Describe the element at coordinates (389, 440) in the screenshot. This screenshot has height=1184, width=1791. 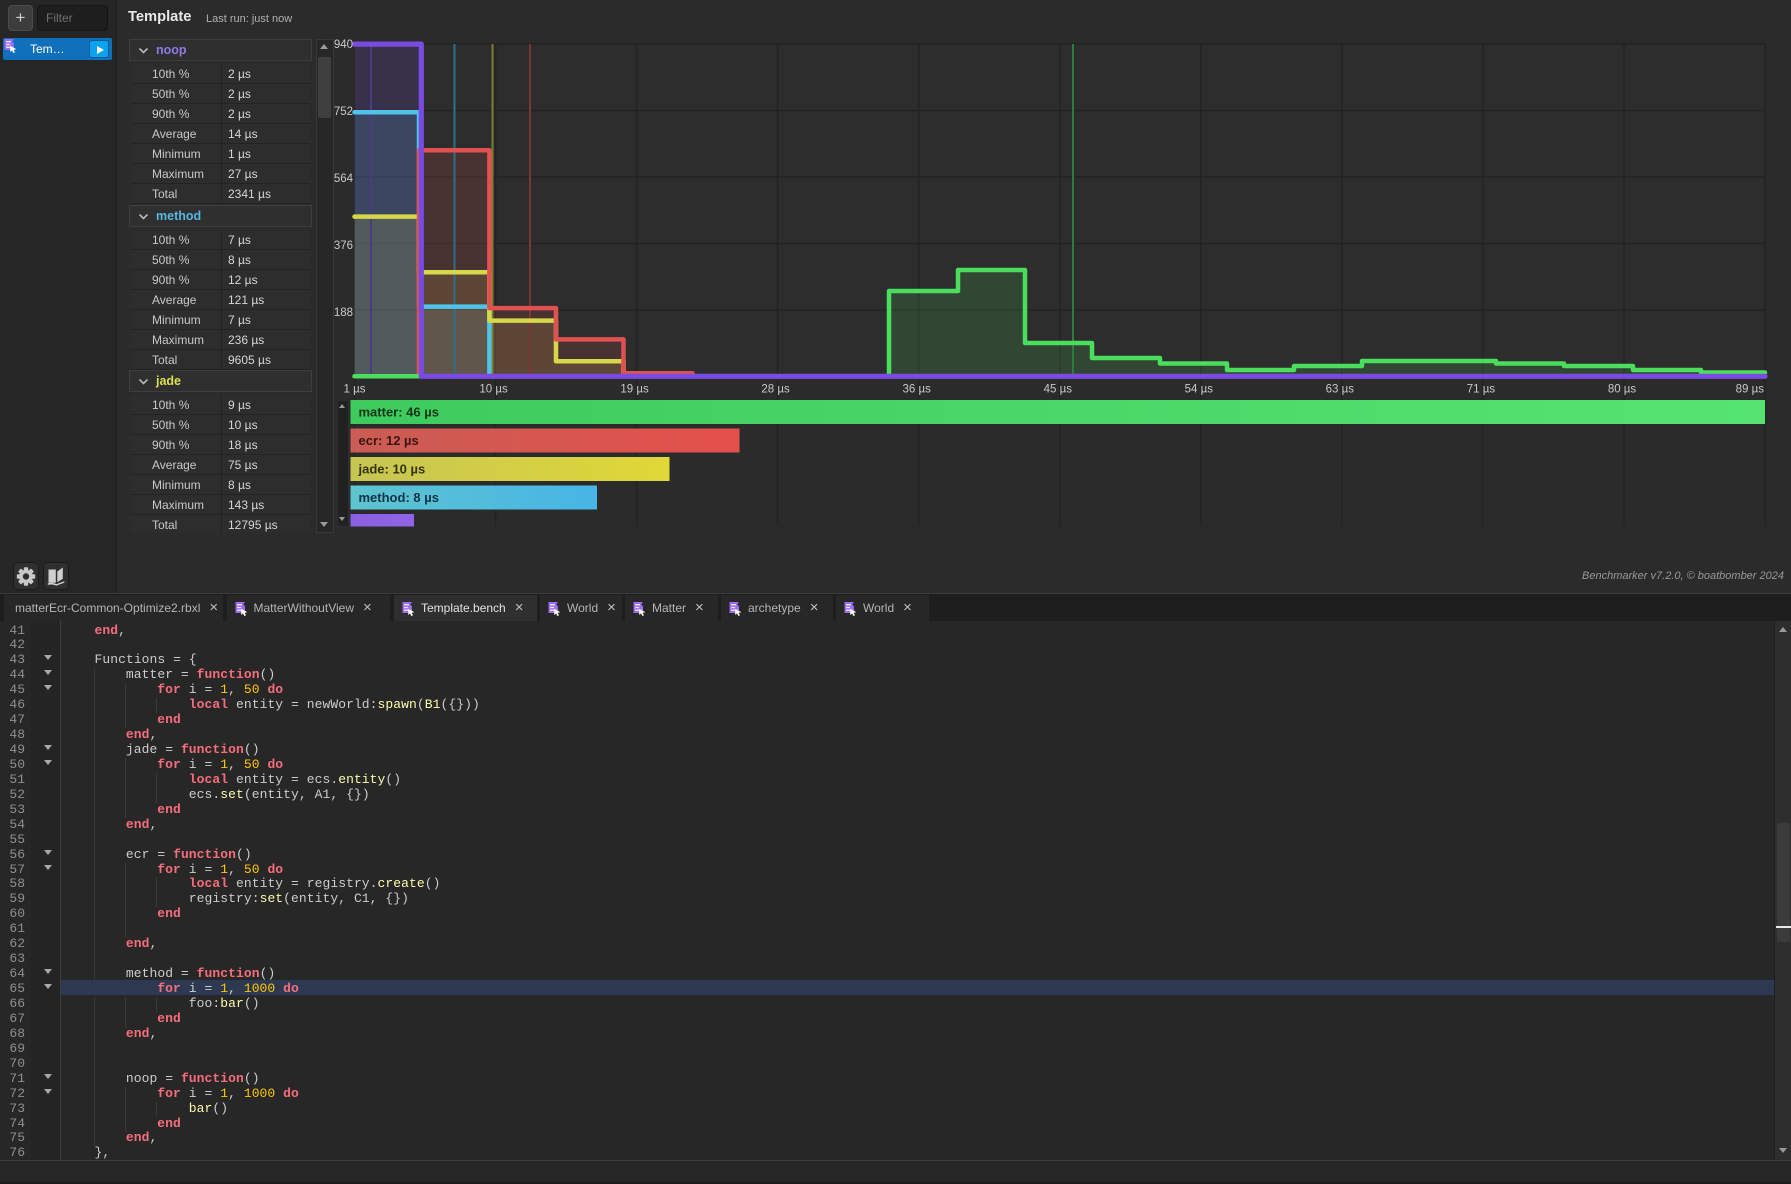
I see `svg-text: ecr: 12 µs` at that location.